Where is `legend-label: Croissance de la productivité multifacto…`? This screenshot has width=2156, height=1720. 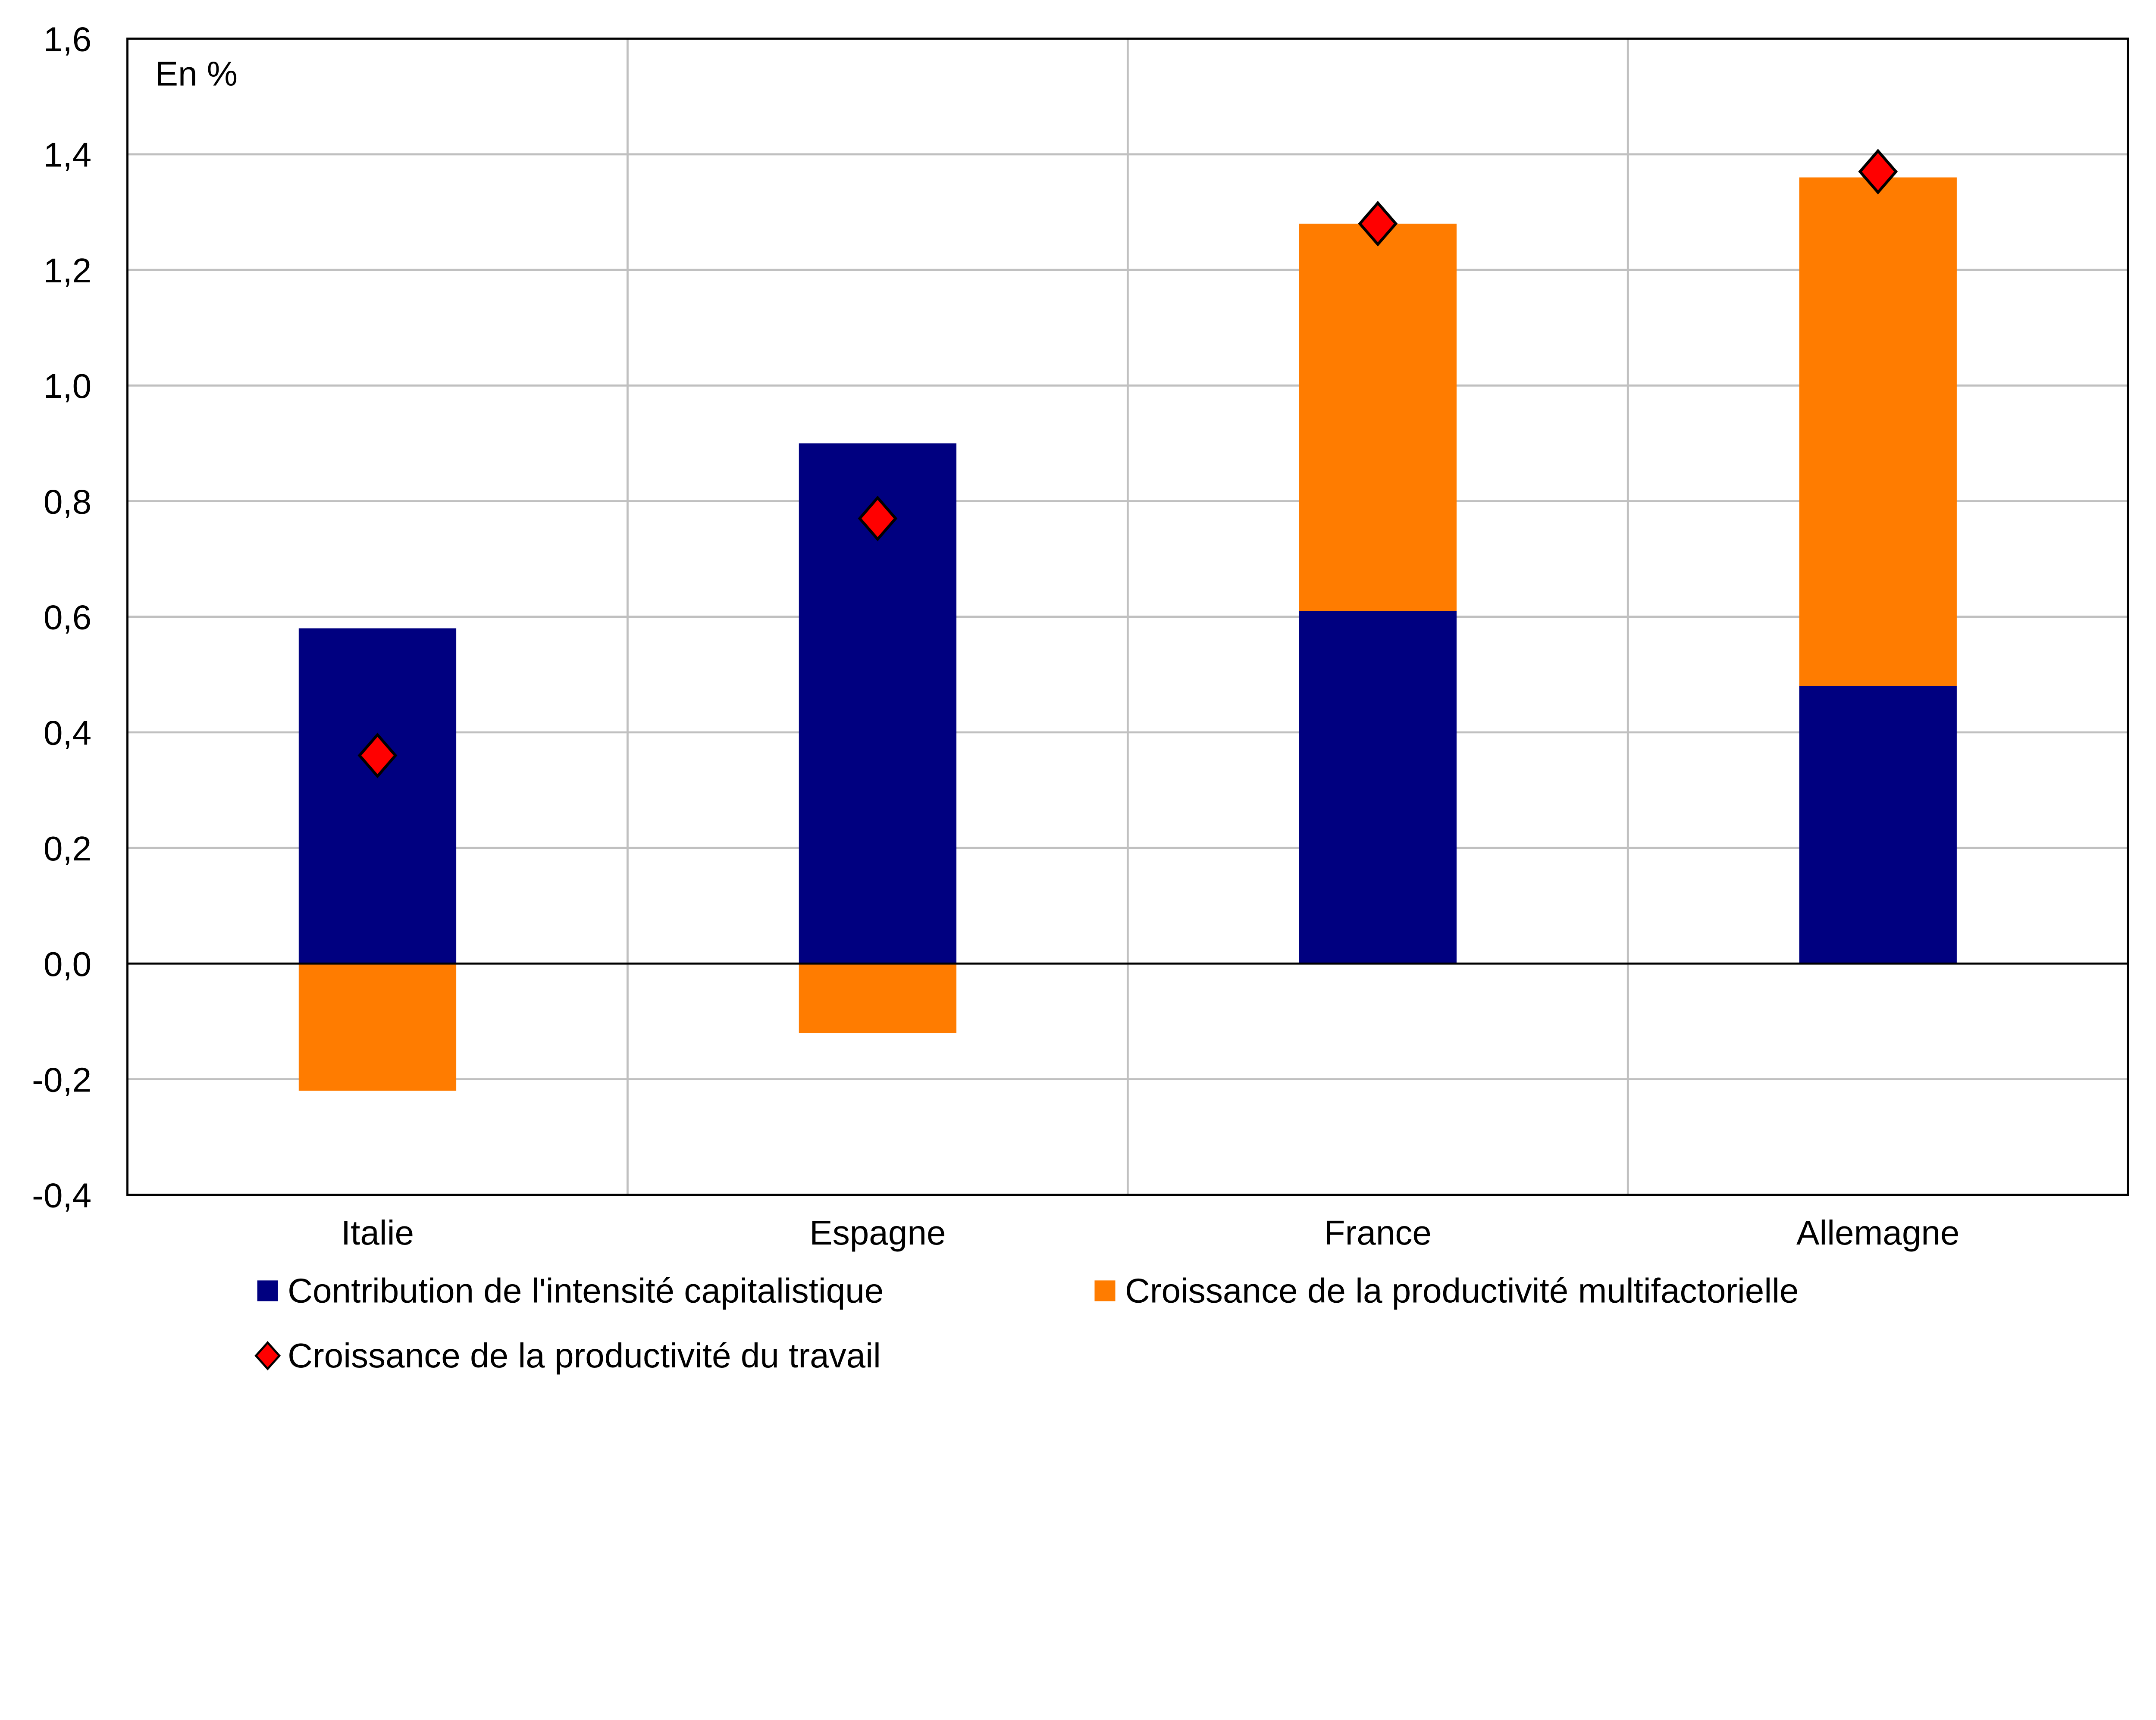 legend-label: Croissance de la productivité multifacto… is located at coordinates (1462, 1290).